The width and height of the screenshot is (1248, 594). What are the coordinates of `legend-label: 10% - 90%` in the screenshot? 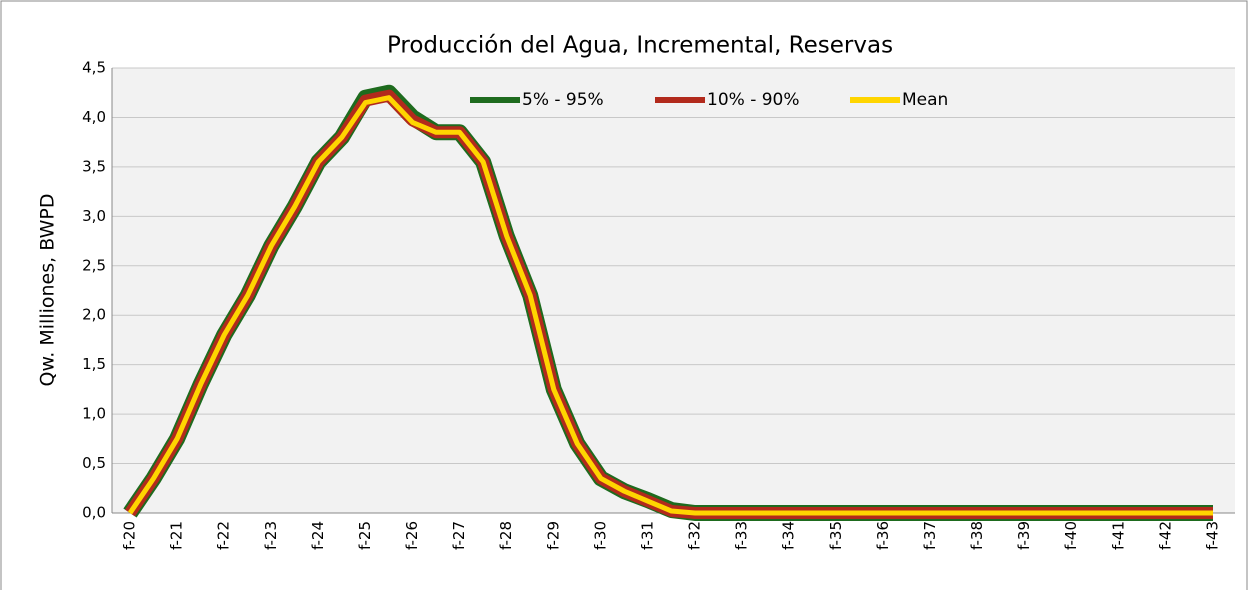 It's located at (753, 100).